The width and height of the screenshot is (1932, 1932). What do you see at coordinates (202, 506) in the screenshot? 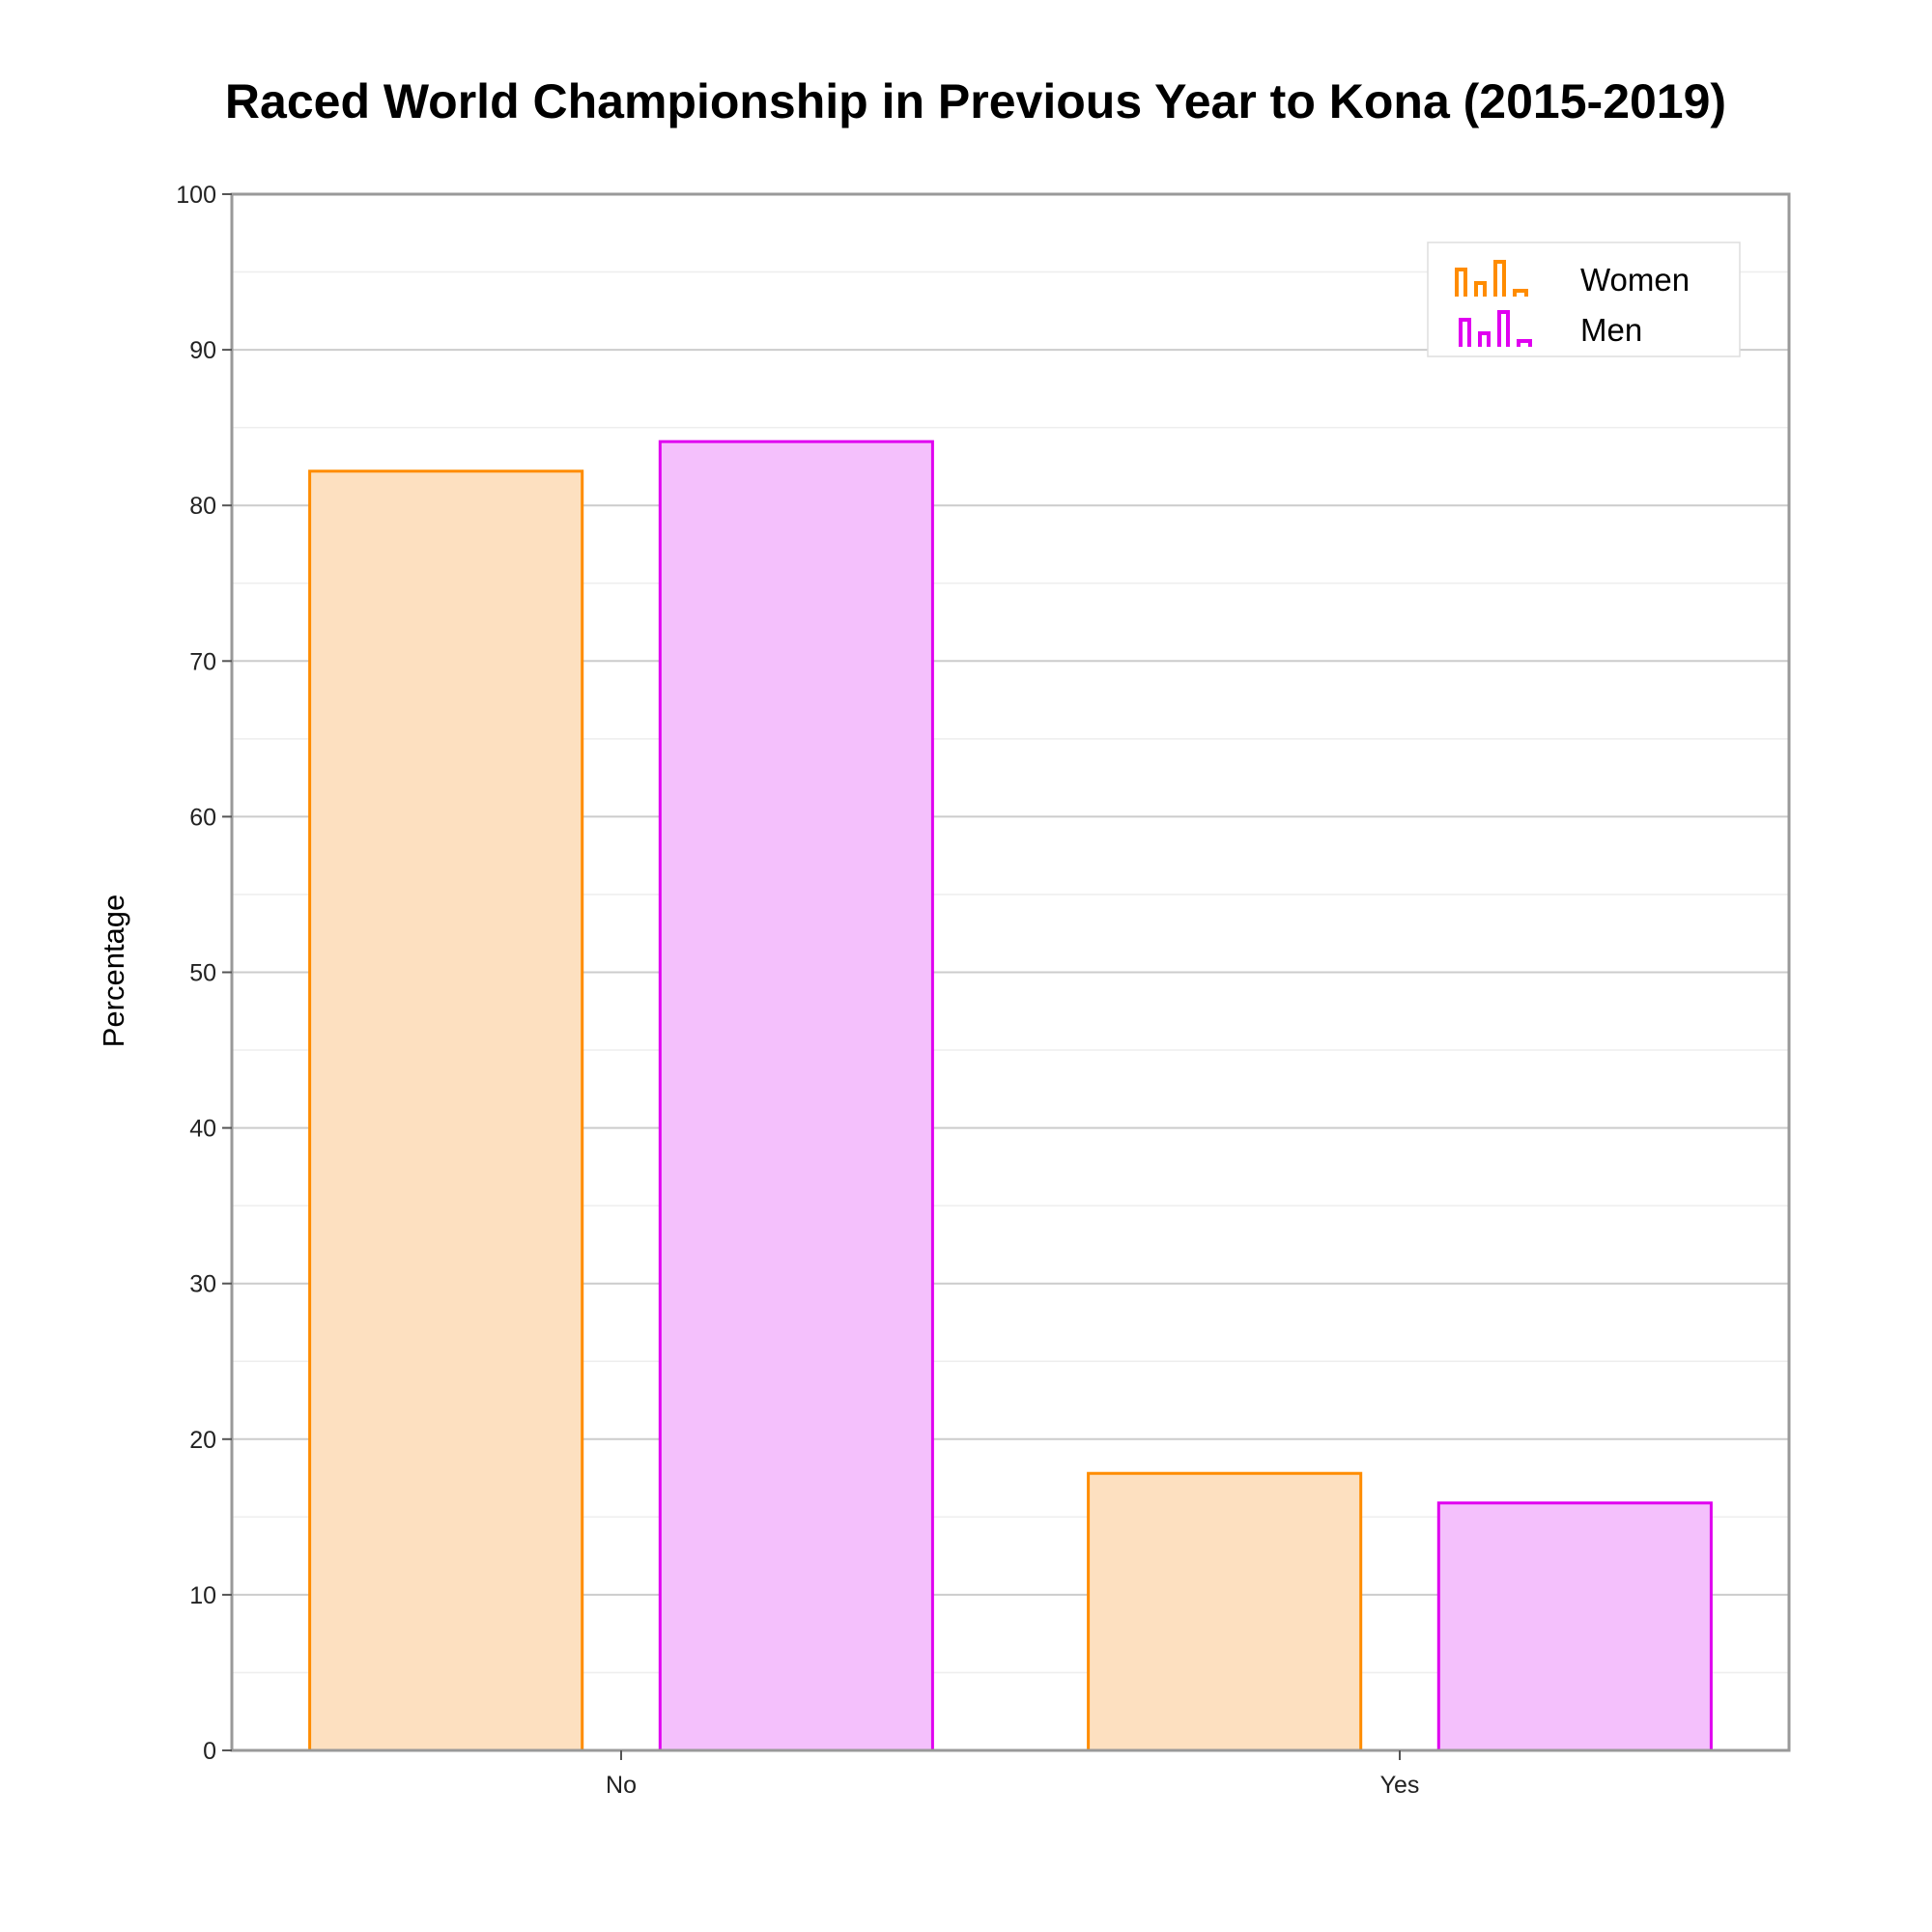
I see `y-tick-label: 80` at bounding box center [202, 506].